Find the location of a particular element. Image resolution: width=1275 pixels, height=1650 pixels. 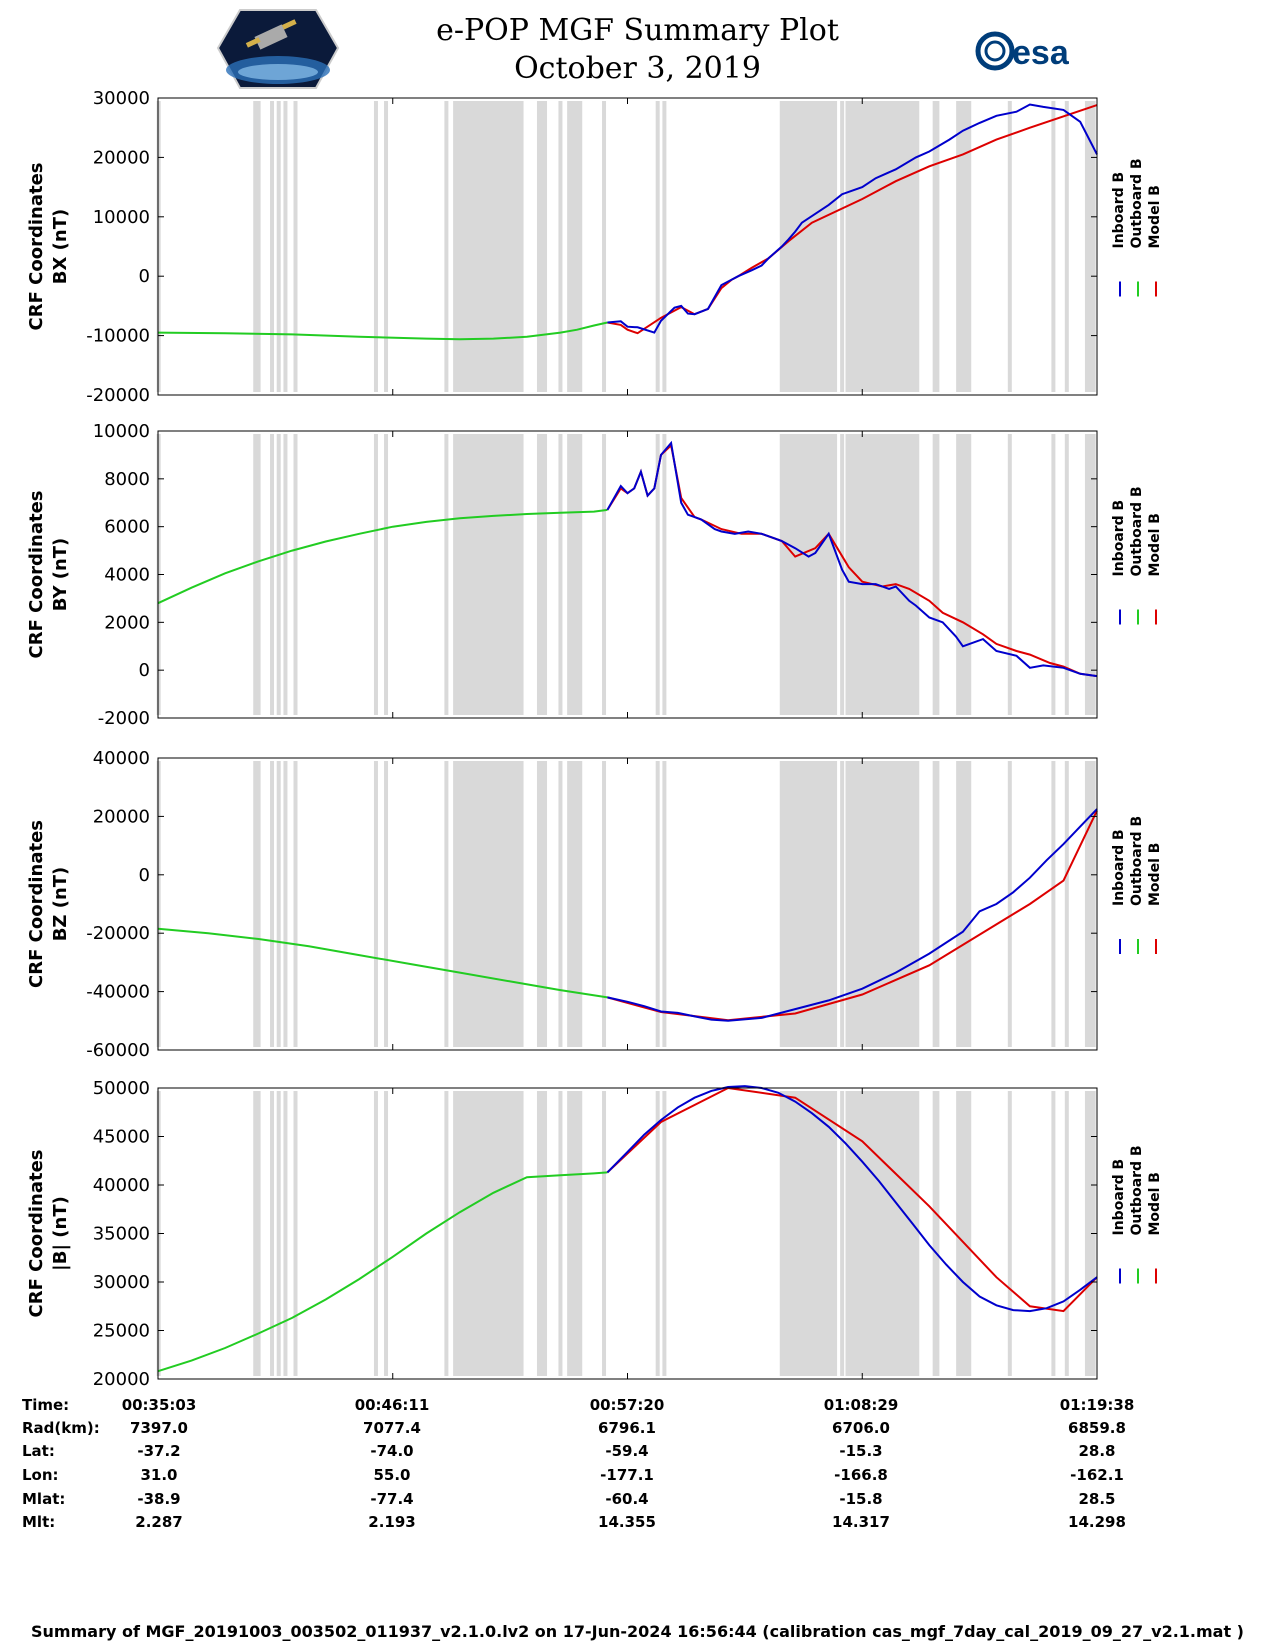

info-cell: 6859.8 is located at coordinates (1097, 1428).